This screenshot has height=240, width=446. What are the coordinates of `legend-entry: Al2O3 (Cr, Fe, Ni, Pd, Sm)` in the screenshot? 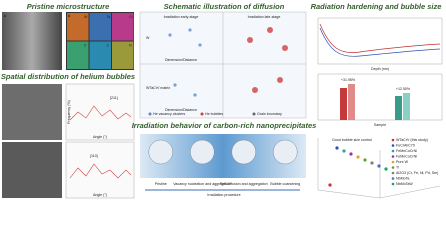 It's located at (417, 173).